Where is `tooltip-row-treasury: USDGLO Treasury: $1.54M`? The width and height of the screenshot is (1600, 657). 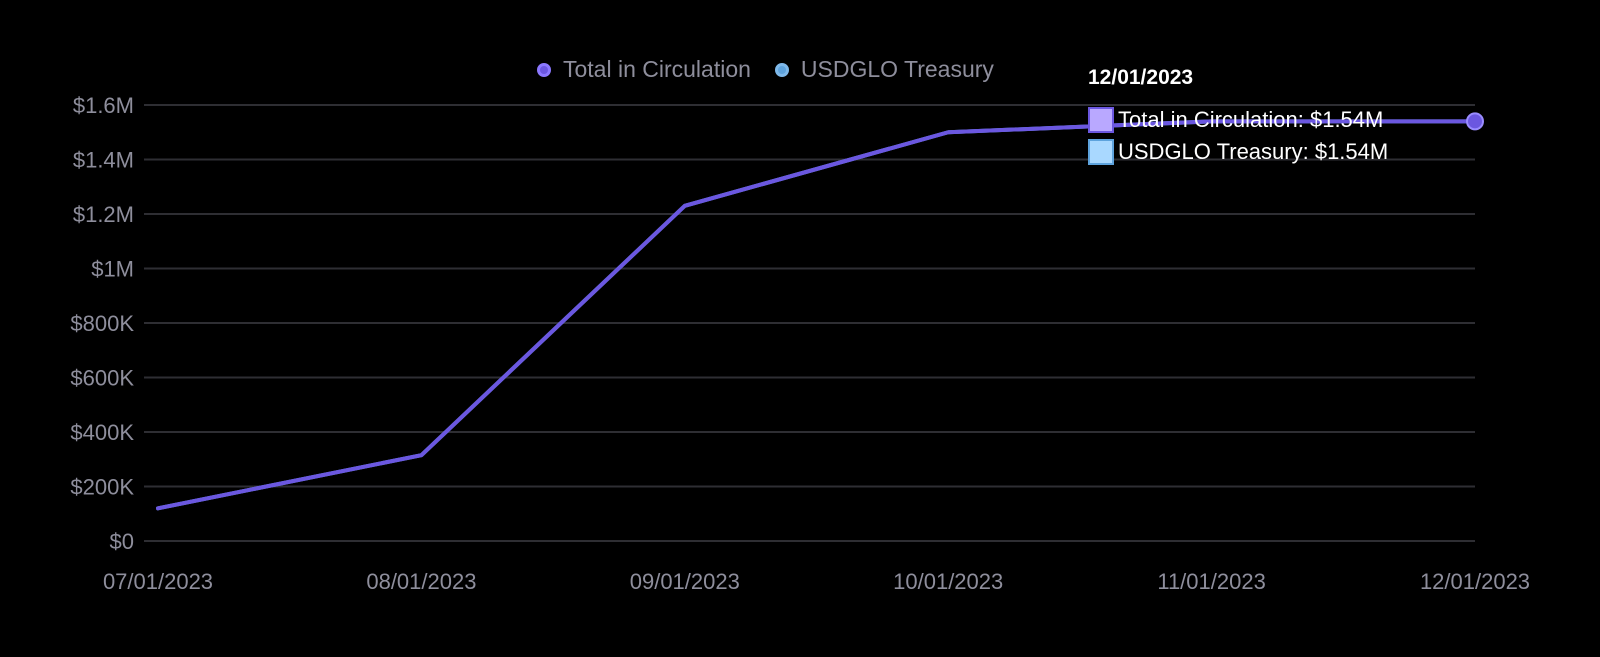 tooltip-row-treasury: USDGLO Treasury: $1.54M is located at coordinates (1238, 152).